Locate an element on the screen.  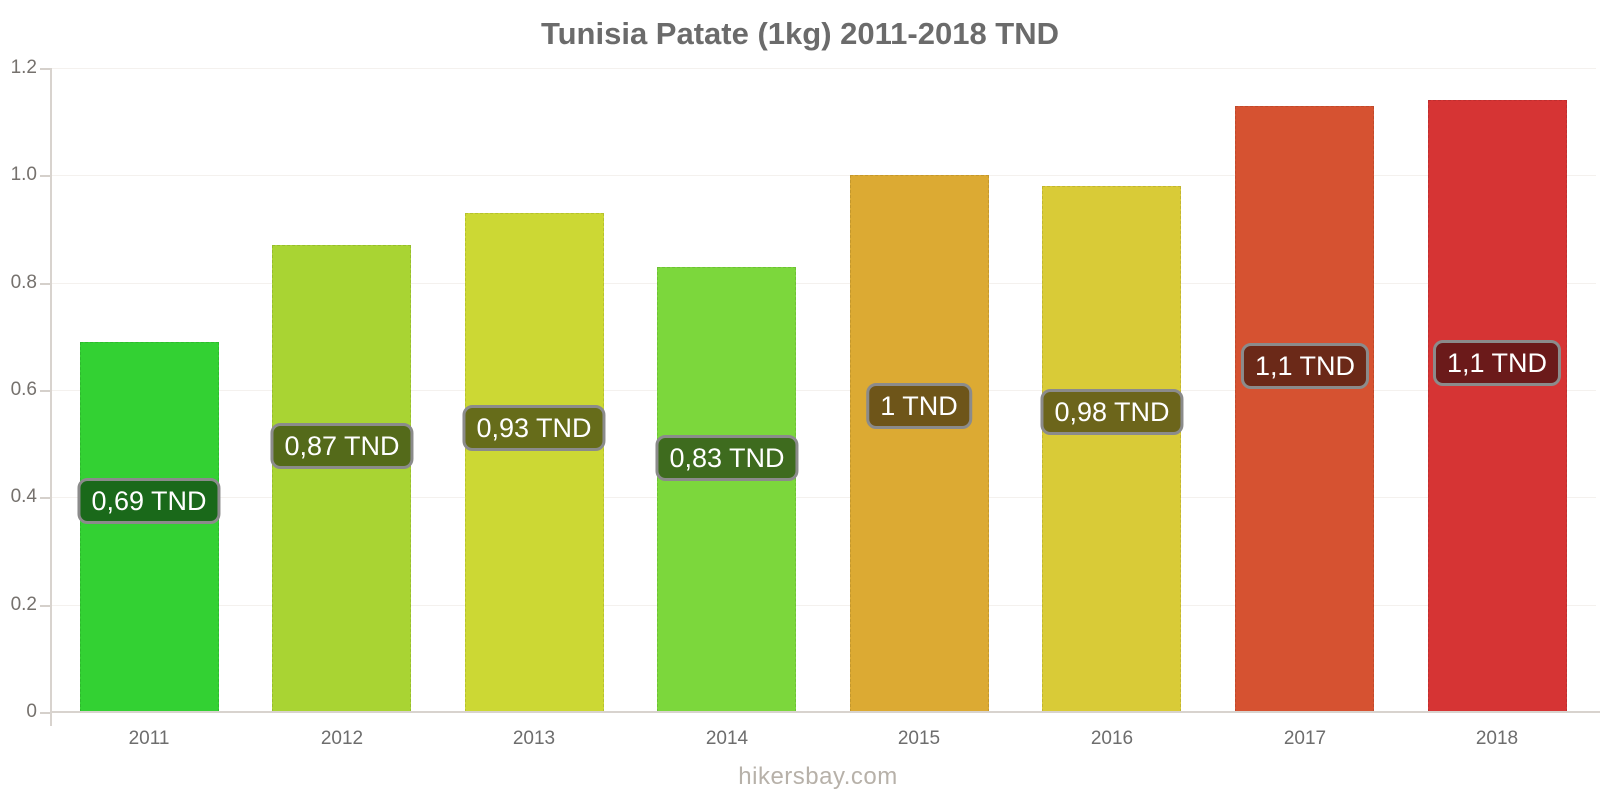
bar-2016 is located at coordinates (1111, 449).